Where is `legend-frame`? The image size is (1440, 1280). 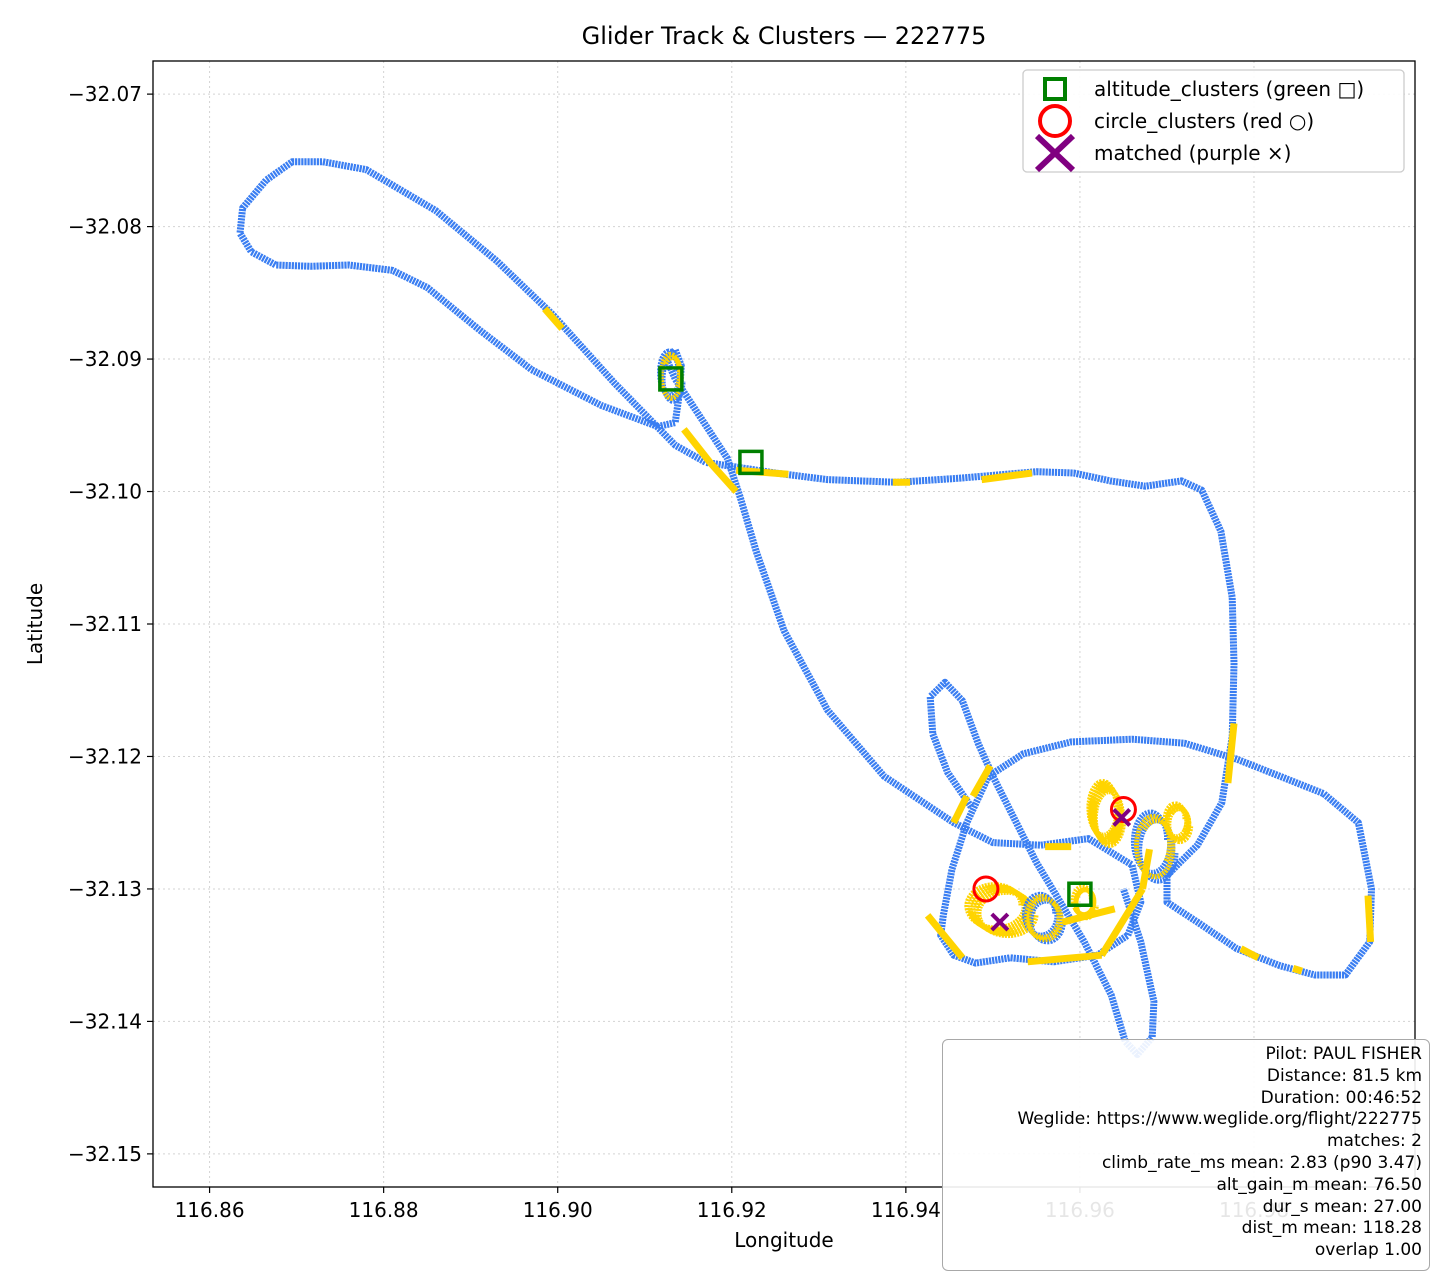 legend-frame is located at coordinates (1213, 121).